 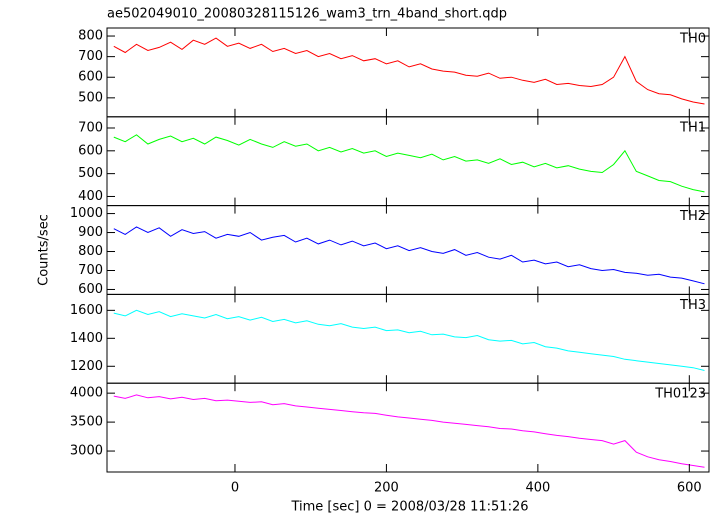 What do you see at coordinates (90, 196) in the screenshot?
I see `y-tick-label: 400` at bounding box center [90, 196].